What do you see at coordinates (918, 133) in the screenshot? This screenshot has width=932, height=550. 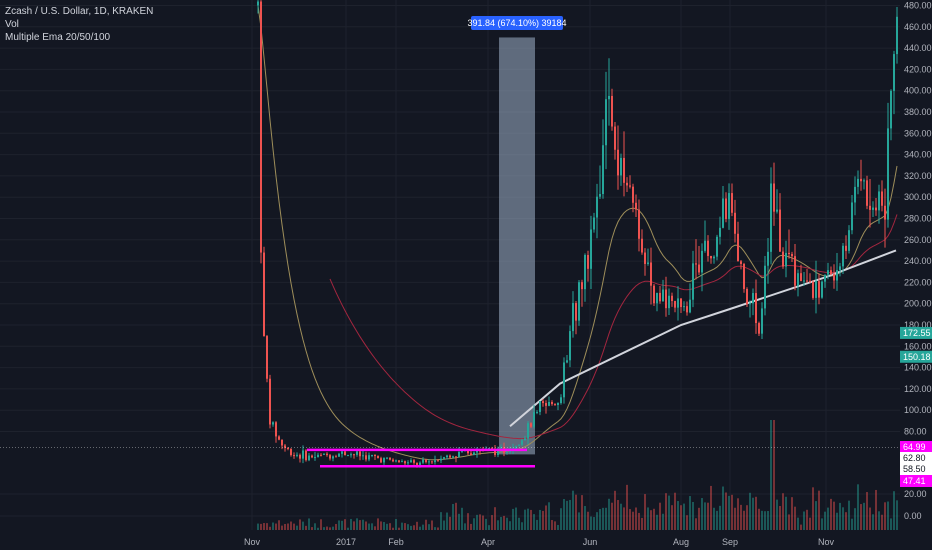 I see `price-tick-label: 360.00` at bounding box center [918, 133].